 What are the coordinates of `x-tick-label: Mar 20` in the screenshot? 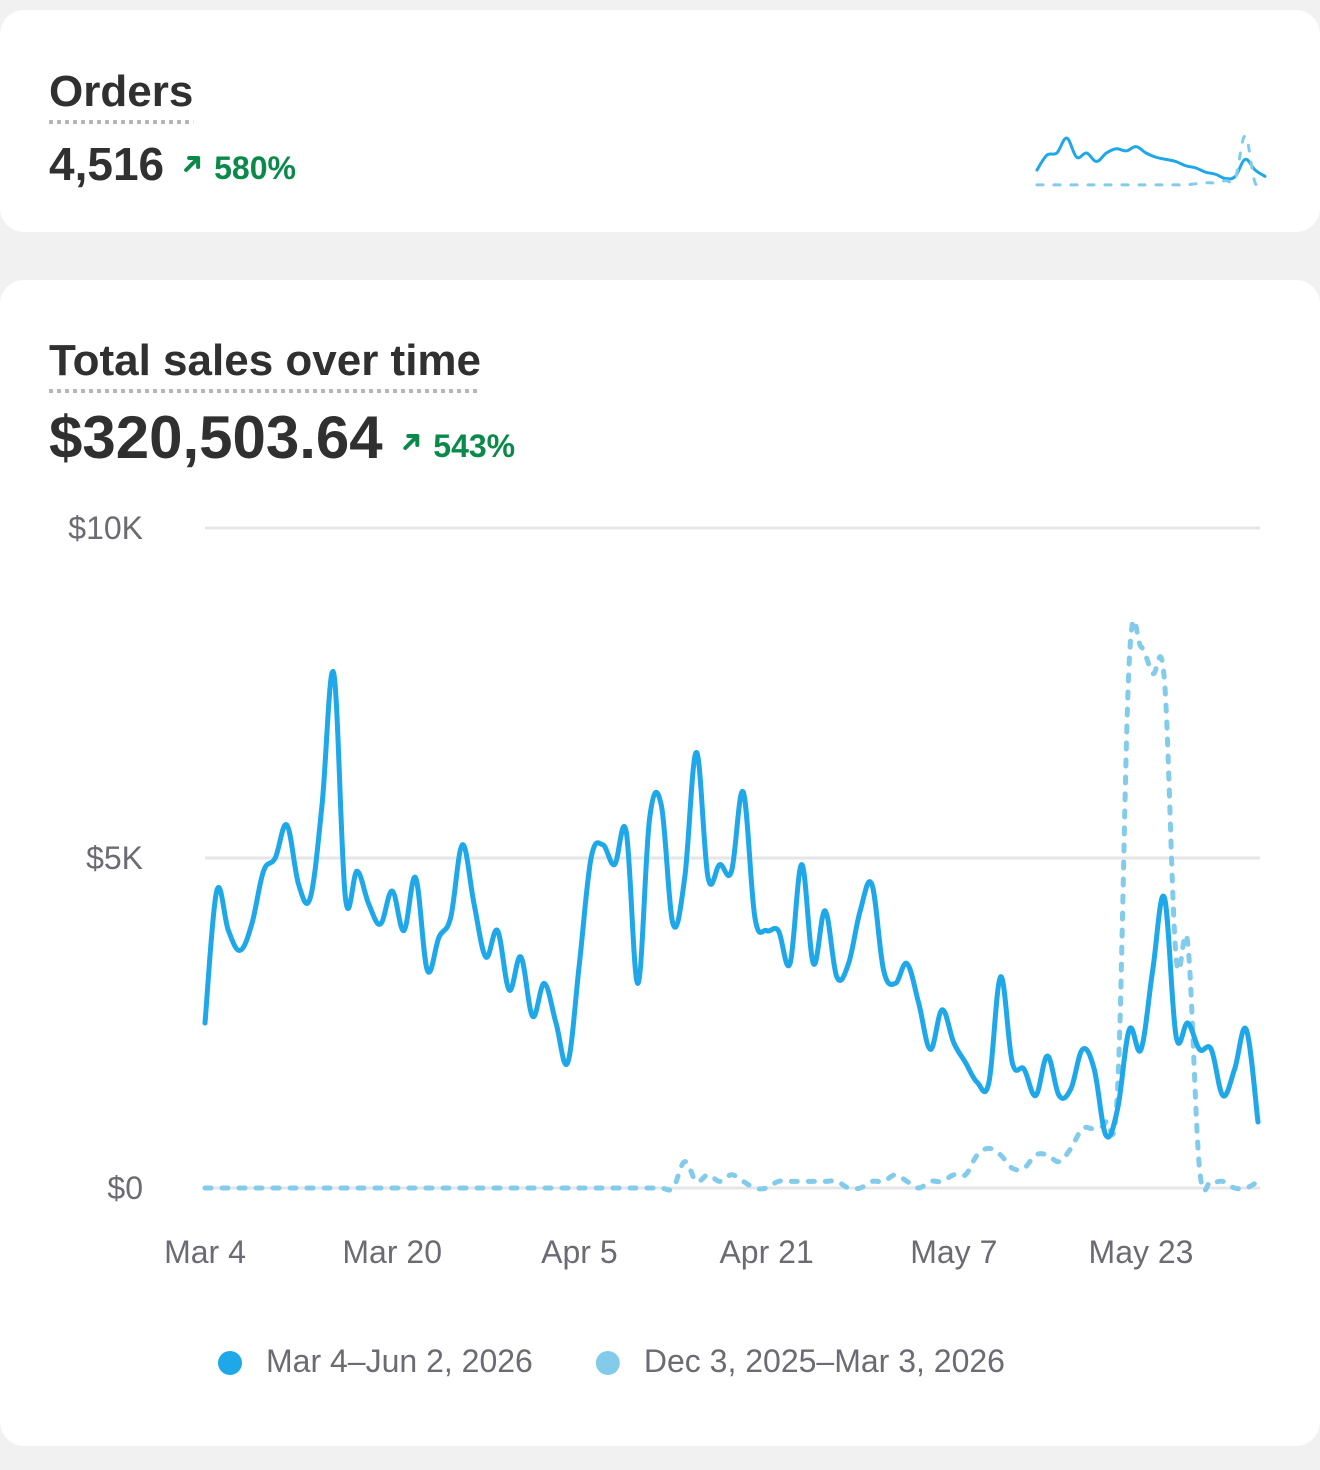 It's located at (392, 1252).